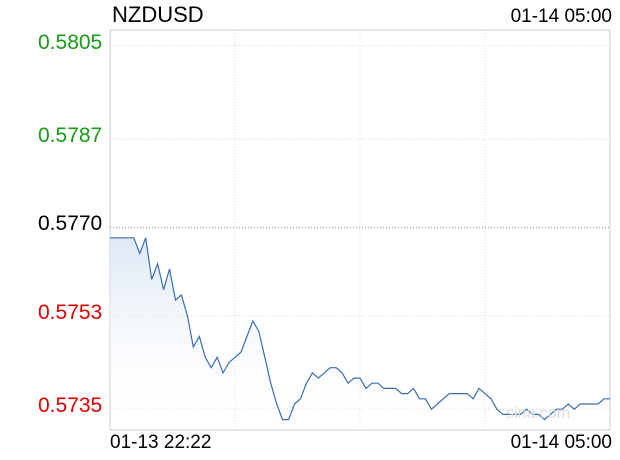  Describe the element at coordinates (161, 442) in the screenshot. I see `x-label-start: 01-13 22:22` at that location.